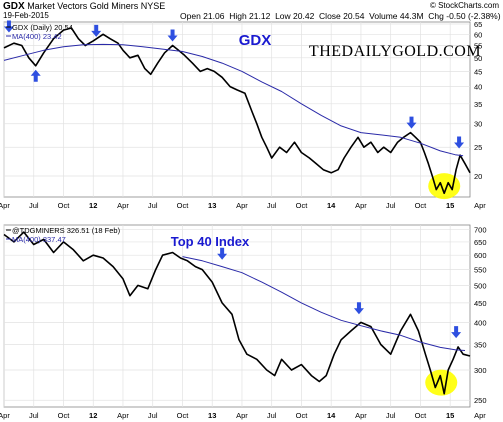  Describe the element at coordinates (480, 370) in the screenshot. I see `panel2-y-tick-label: 300` at that location.